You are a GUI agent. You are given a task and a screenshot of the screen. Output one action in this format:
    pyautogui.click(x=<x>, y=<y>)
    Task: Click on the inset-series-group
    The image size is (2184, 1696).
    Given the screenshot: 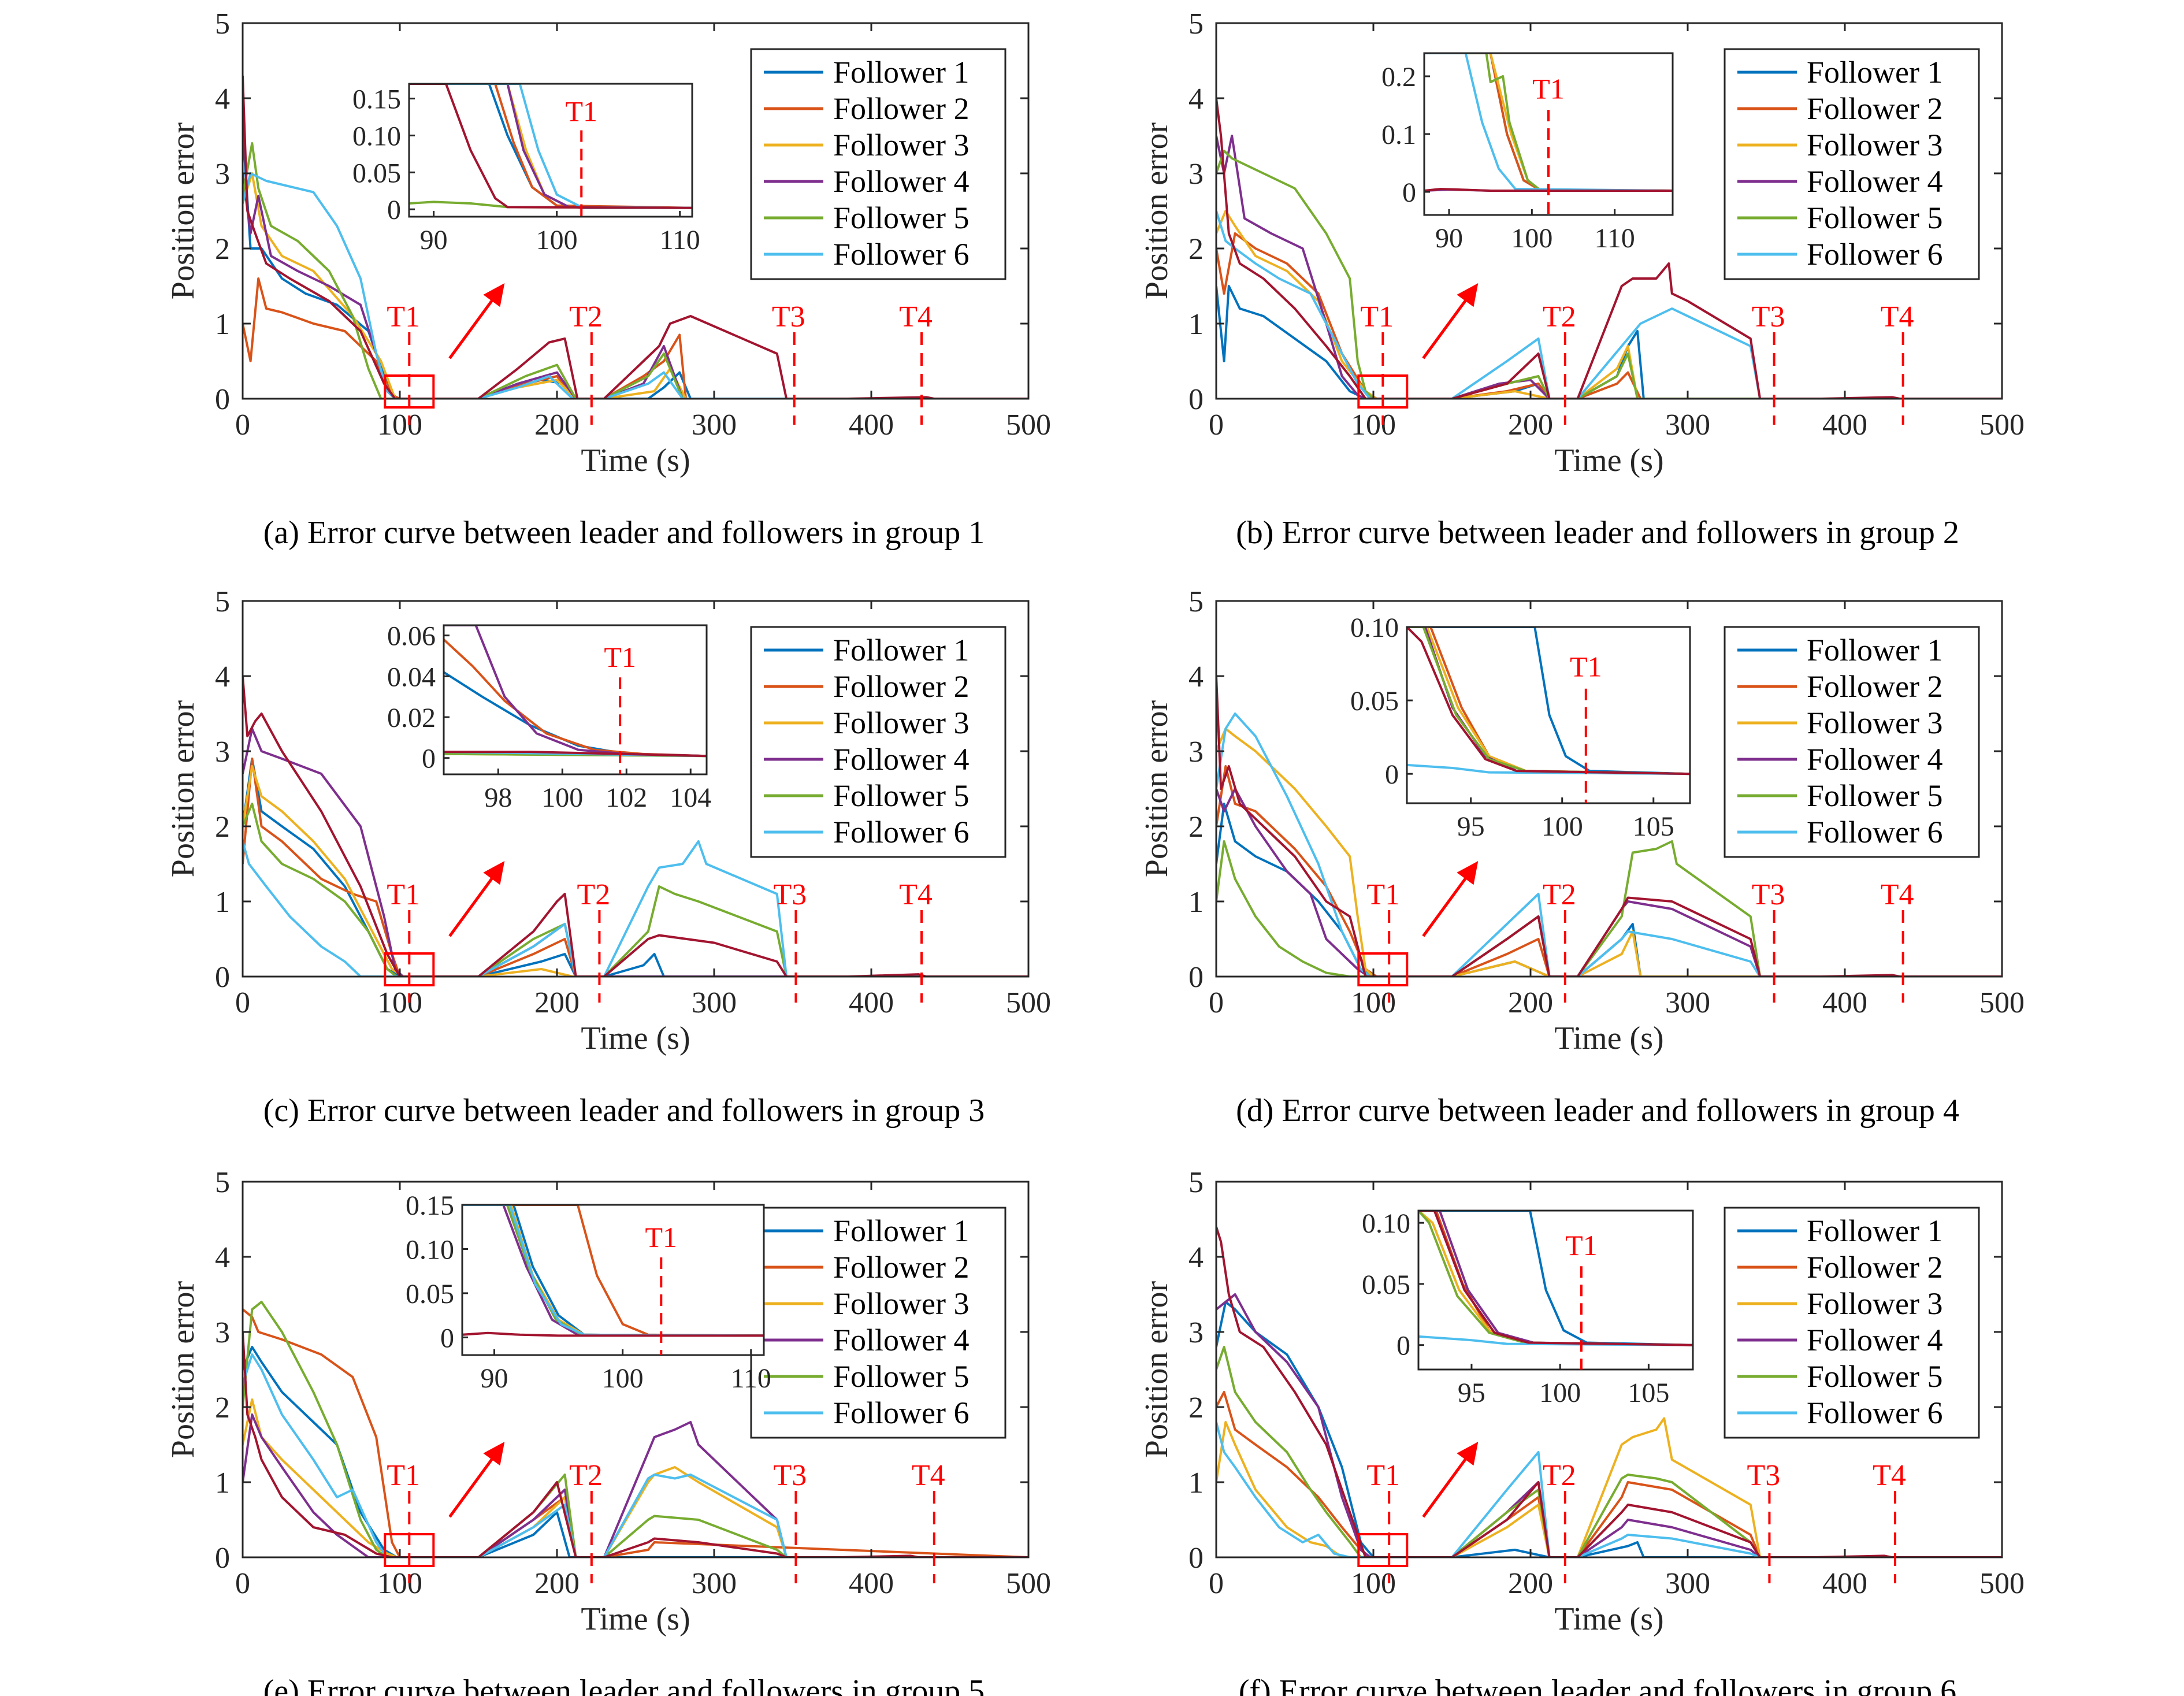 What is the action you would take?
    pyautogui.click(x=1555, y=1278)
    